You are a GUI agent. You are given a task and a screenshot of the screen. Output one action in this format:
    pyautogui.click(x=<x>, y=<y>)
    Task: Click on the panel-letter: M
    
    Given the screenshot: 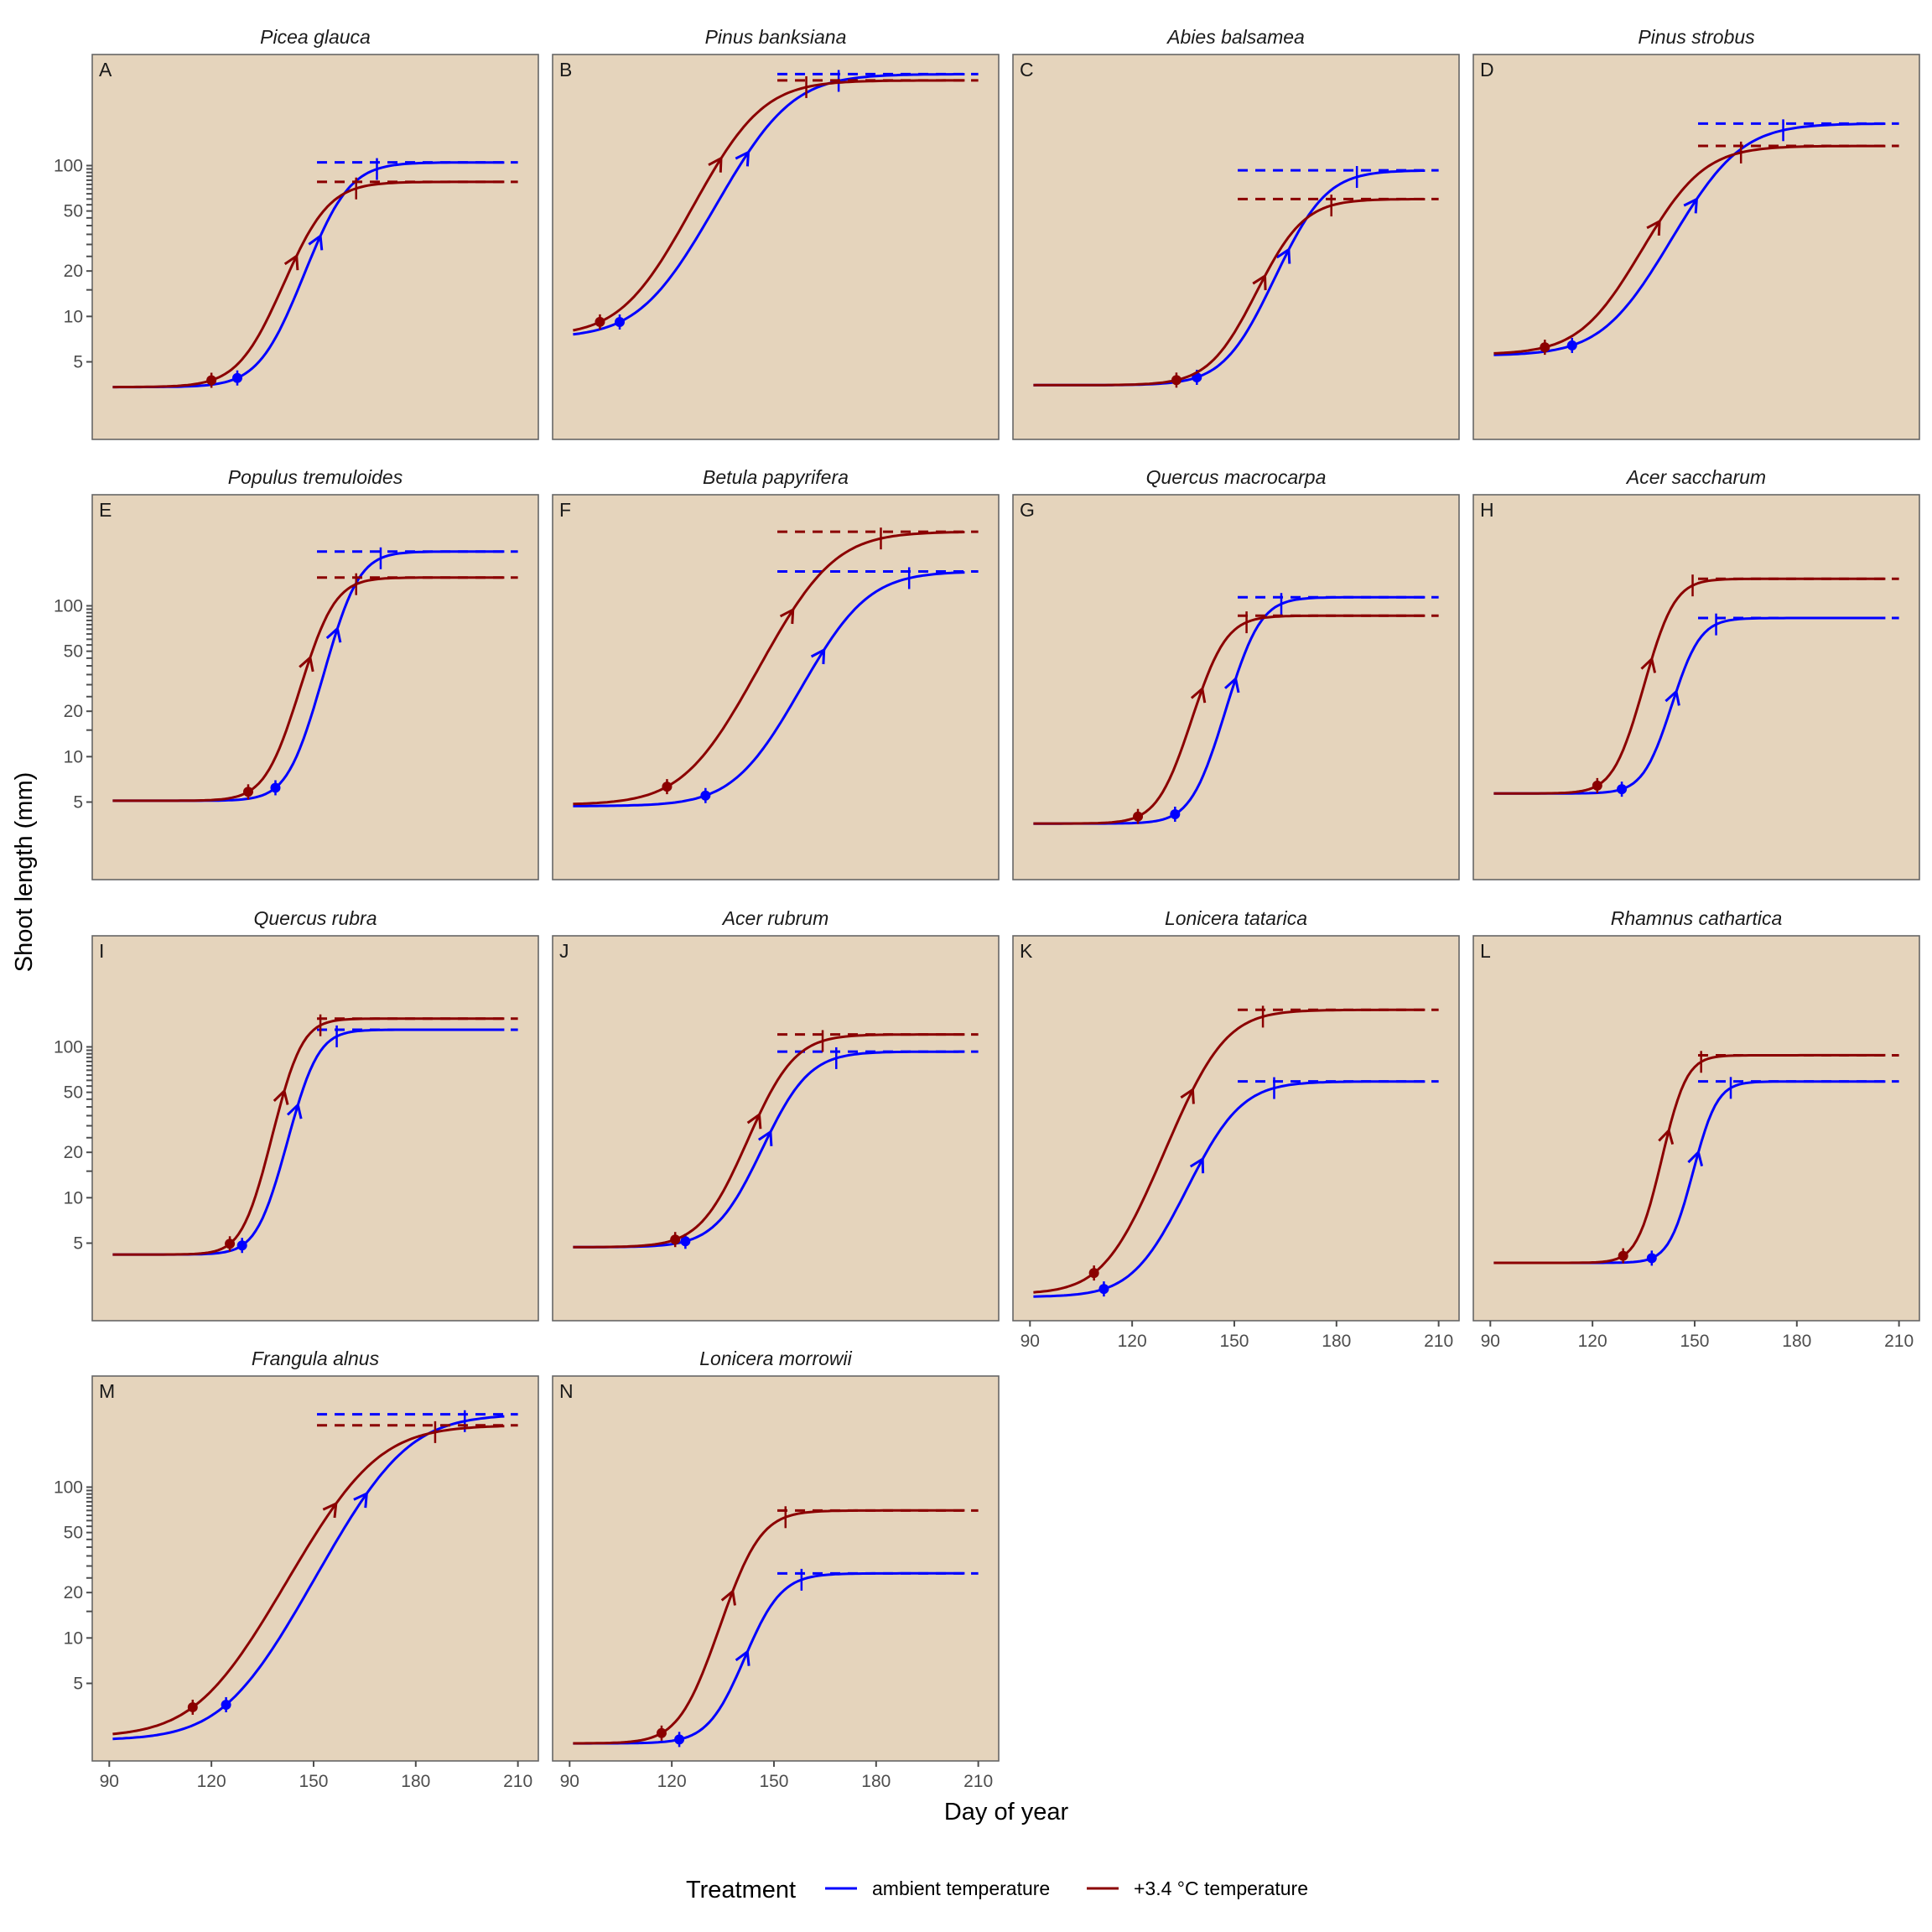 What is the action you would take?
    pyautogui.click(x=107, y=1391)
    